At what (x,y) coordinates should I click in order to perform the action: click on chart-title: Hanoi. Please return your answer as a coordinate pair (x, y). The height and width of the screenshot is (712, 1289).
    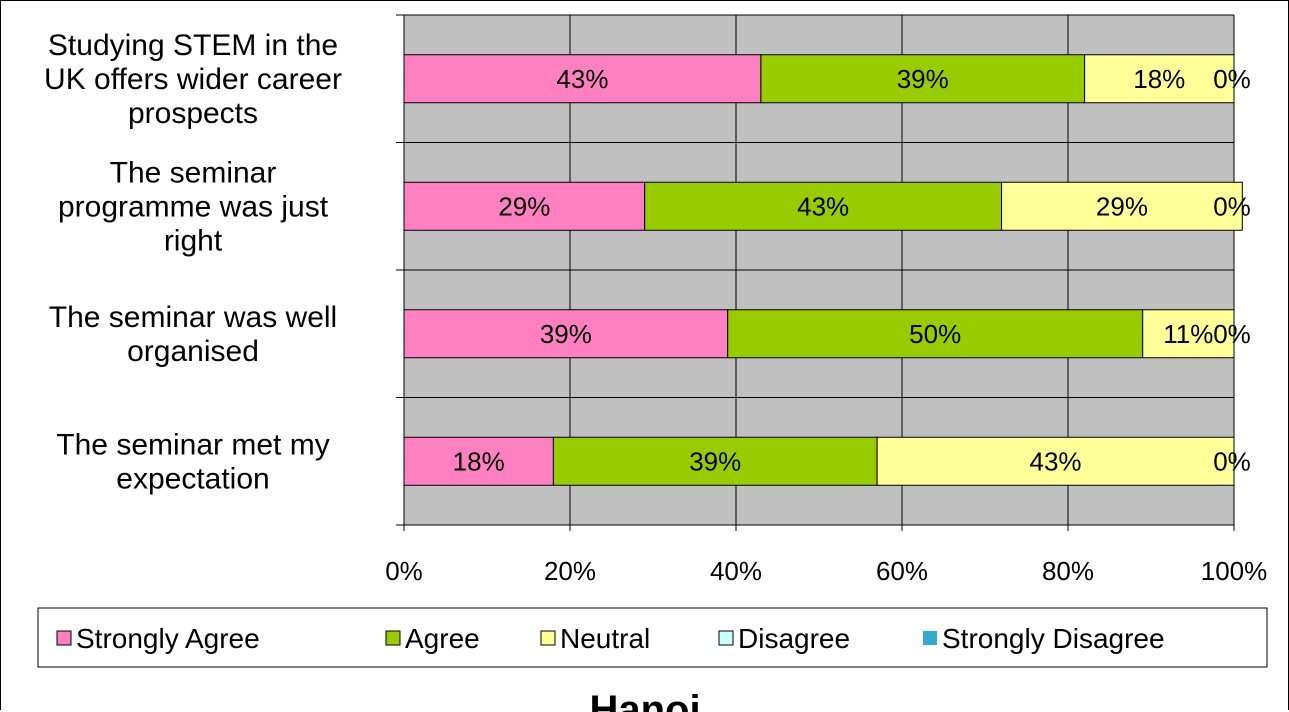
    Looking at the image, I should click on (644, 700).